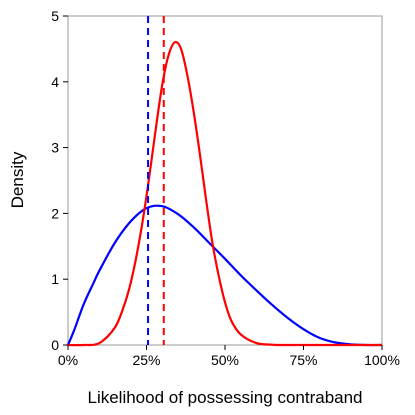 Image resolution: width=415 pixels, height=415 pixels. I want to click on y-tick-label: 5, so click(55, 16).